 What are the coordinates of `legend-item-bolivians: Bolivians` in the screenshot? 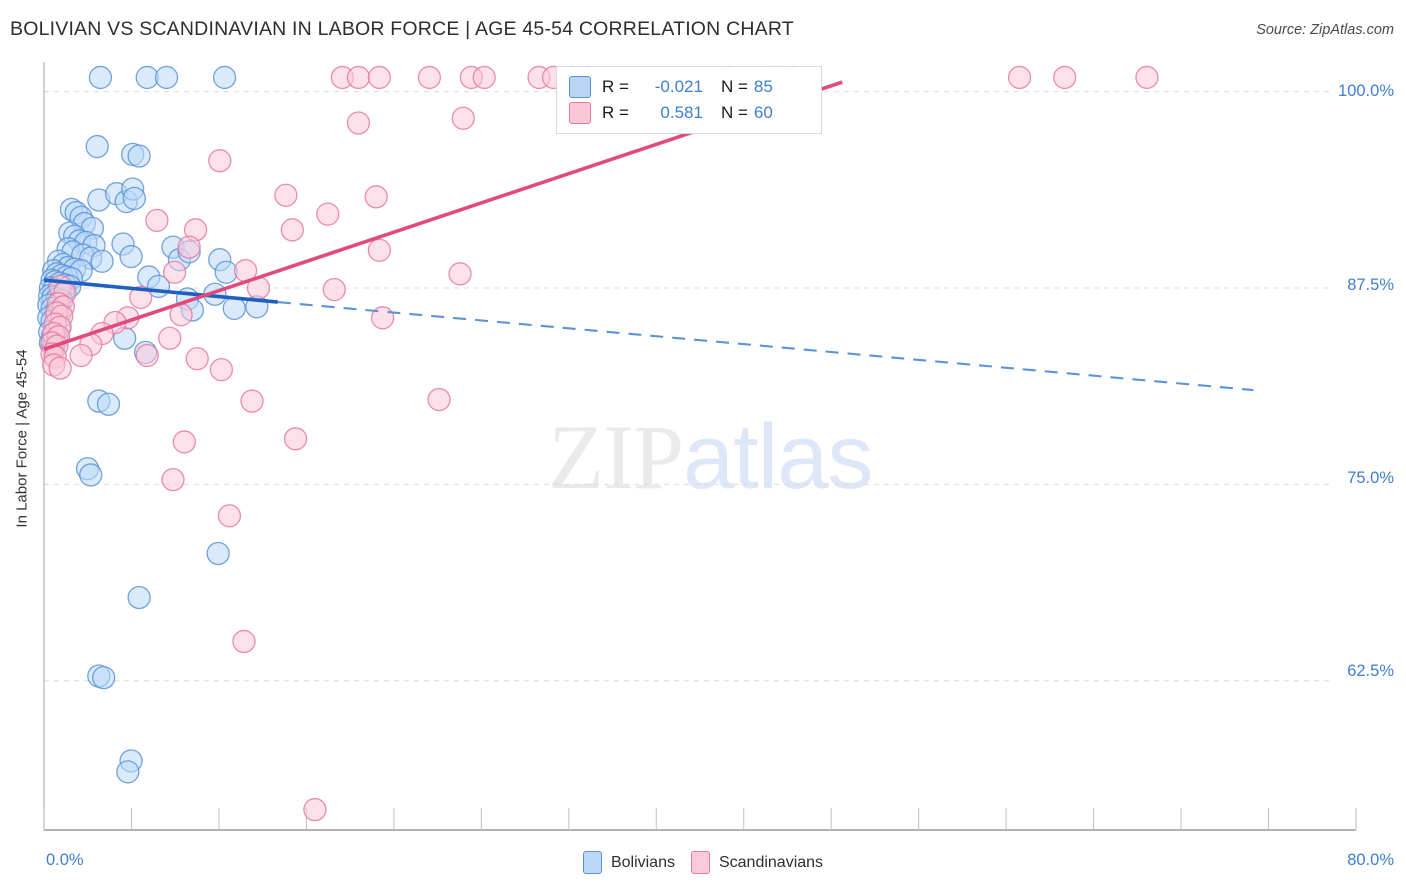 It's located at (628, 862).